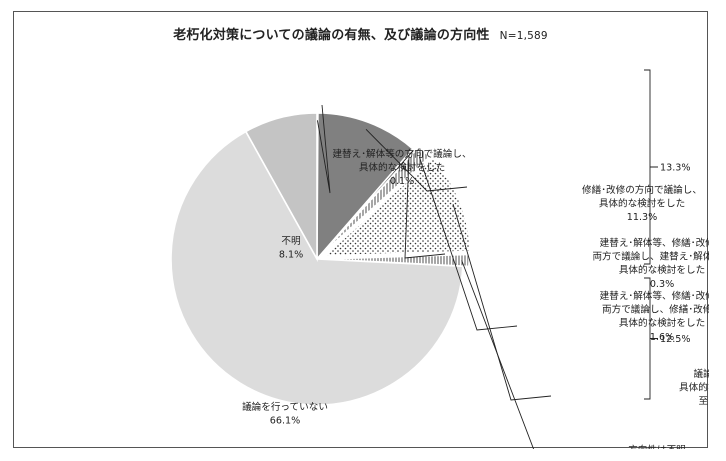 This screenshot has width=726, height=461. I want to click on slice-label: 議論はしたが、具体的な検討をするに至っていない11.2%, so click(694, 394).